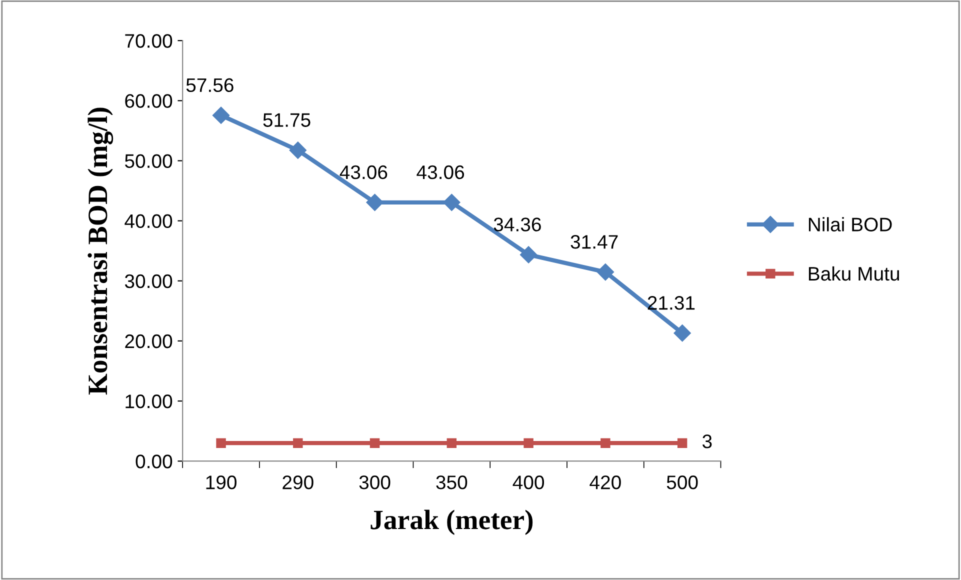 Image resolution: width=961 pixels, height=580 pixels. What do you see at coordinates (854, 273) in the screenshot?
I see `legend-label: Baku Mutu` at bounding box center [854, 273].